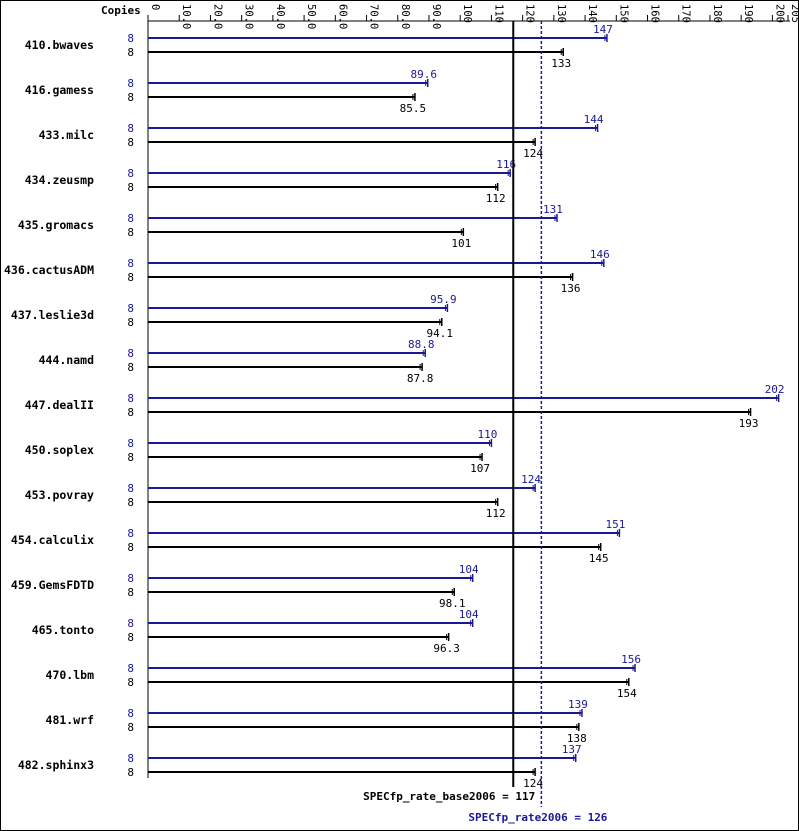  What do you see at coordinates (469, 614) in the screenshot?
I see `peak-value-label: 104` at bounding box center [469, 614].